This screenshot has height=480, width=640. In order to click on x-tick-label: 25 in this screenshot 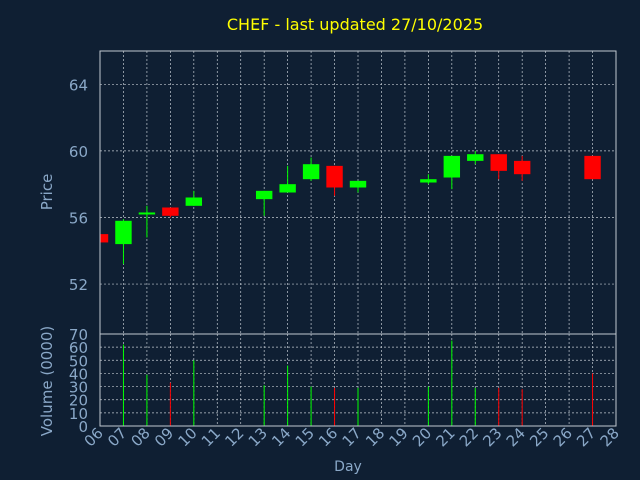, I will do `click(539, 437)`.